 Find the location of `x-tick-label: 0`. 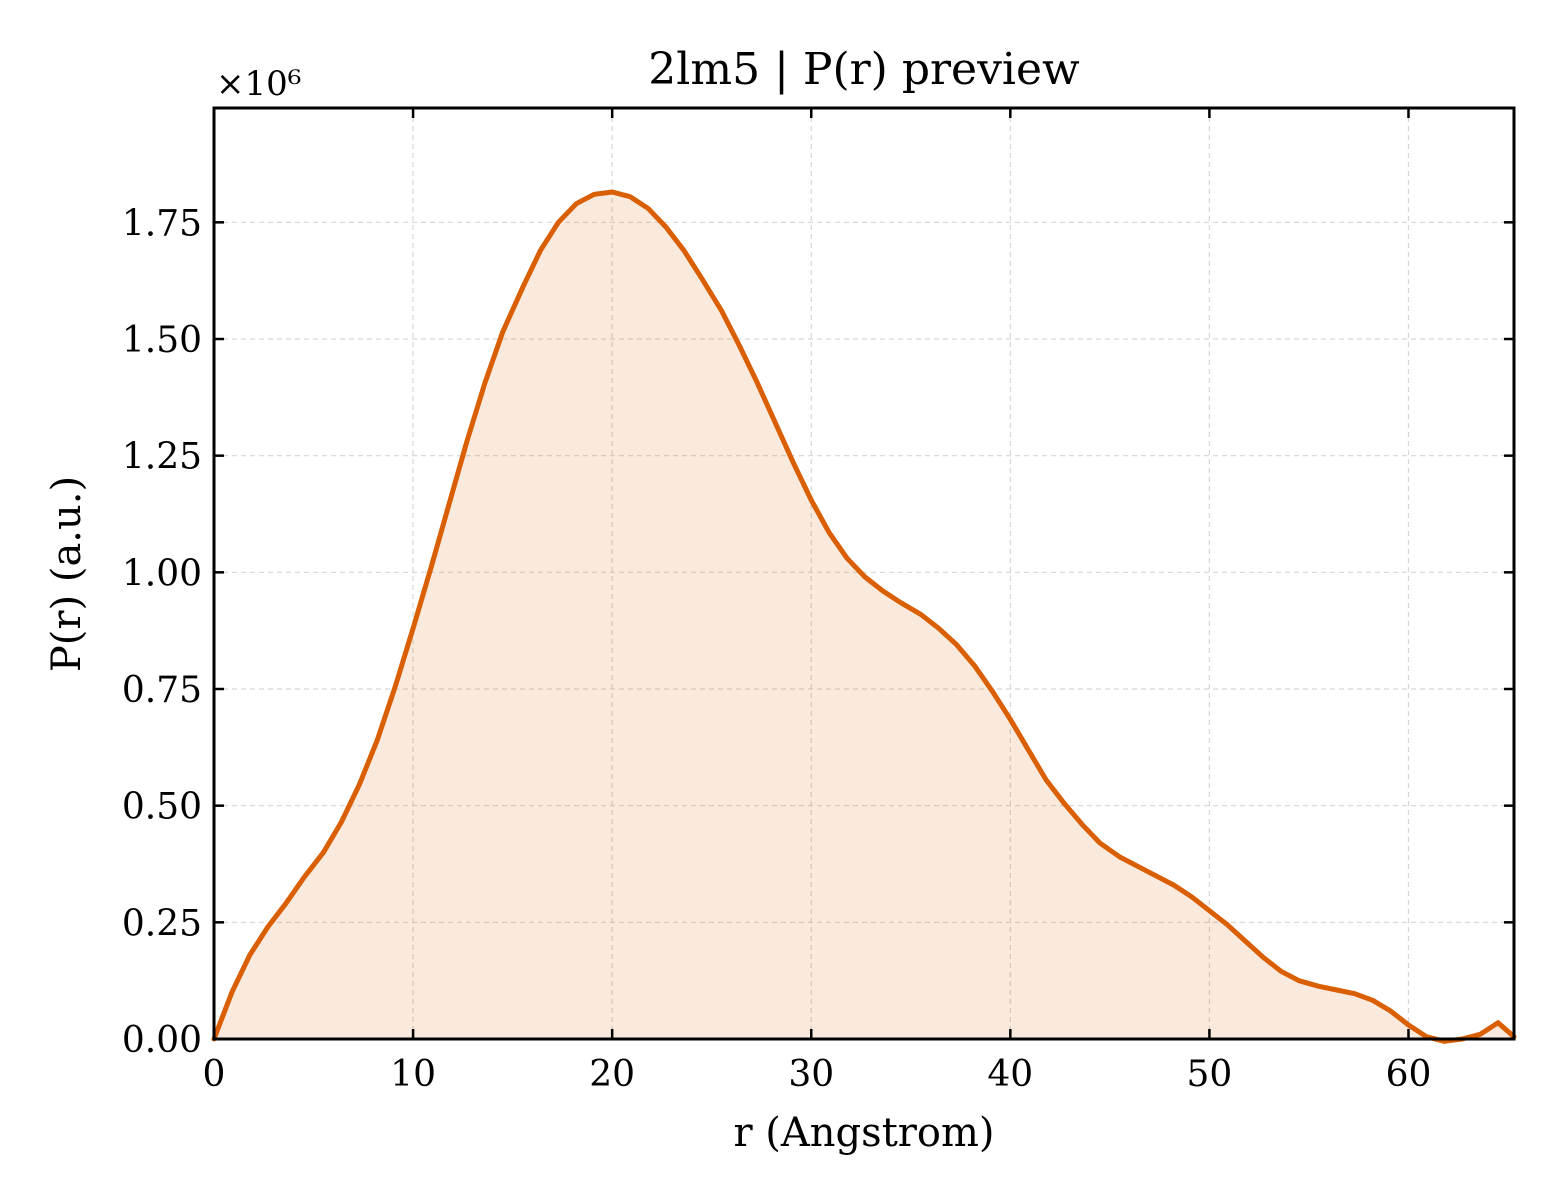

x-tick-label: 0 is located at coordinates (214, 1074).